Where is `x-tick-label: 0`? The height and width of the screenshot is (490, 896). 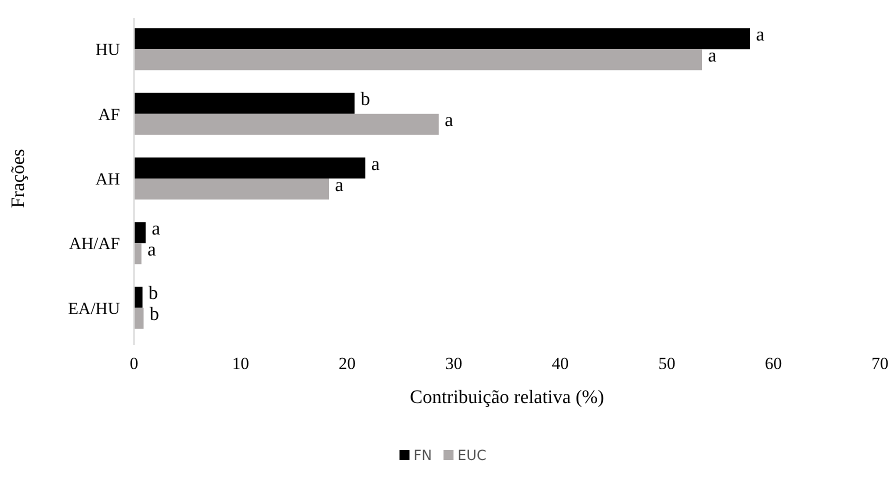
x-tick-label: 0 is located at coordinates (134, 363).